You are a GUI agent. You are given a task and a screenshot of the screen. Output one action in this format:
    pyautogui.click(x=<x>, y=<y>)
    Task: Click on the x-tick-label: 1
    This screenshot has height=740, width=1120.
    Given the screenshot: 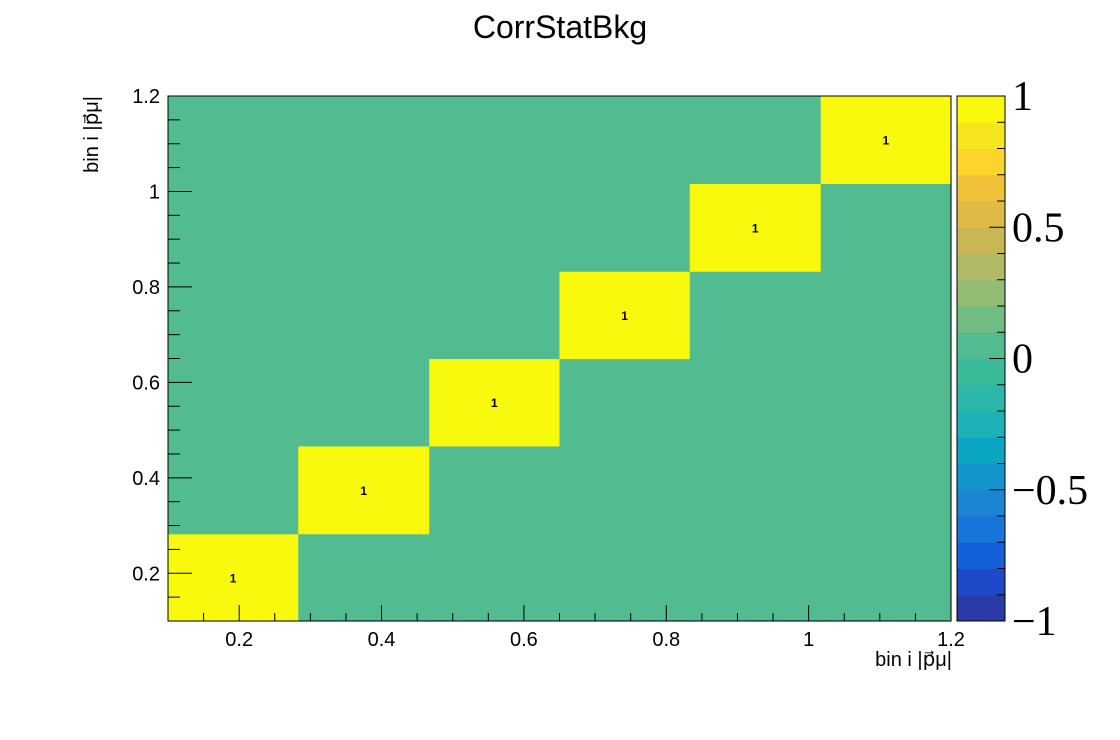 What is the action you would take?
    pyautogui.click(x=808, y=640)
    